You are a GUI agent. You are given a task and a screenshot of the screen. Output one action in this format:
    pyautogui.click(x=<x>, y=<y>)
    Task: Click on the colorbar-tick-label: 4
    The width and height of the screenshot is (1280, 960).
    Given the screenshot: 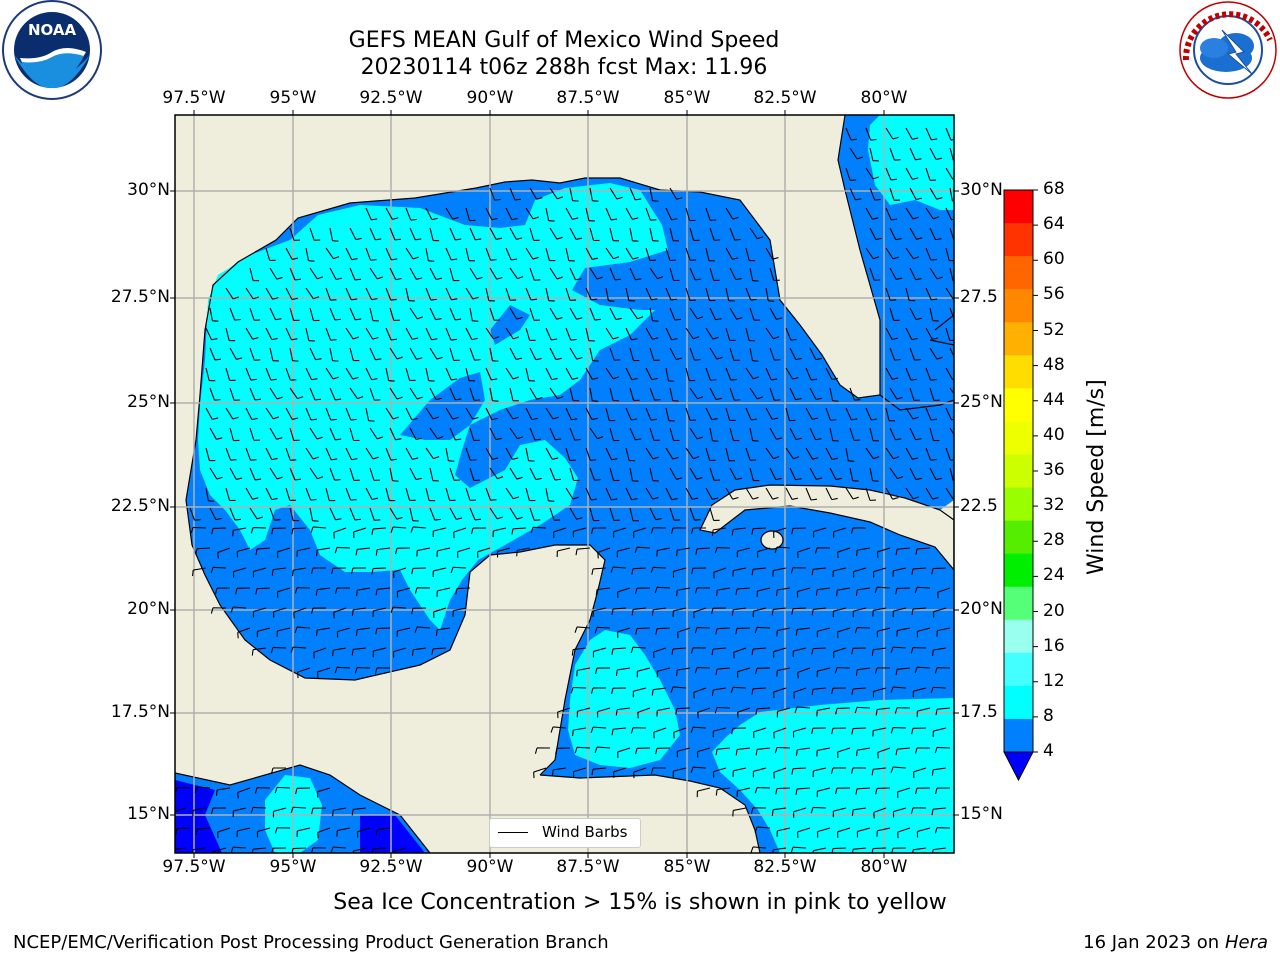 What is the action you would take?
    pyautogui.click(x=1048, y=751)
    